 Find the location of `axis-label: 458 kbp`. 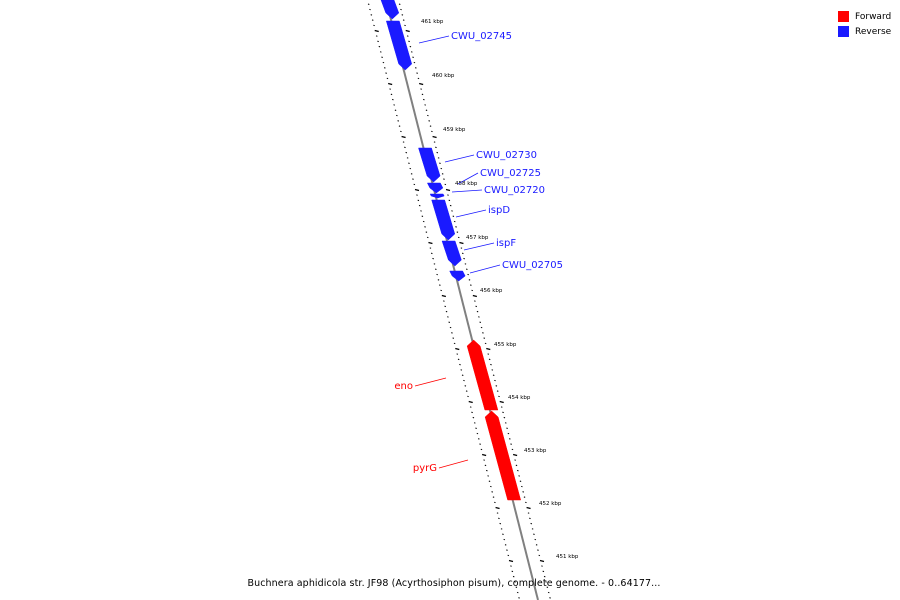

axis-label: 458 kbp is located at coordinates (466, 184).